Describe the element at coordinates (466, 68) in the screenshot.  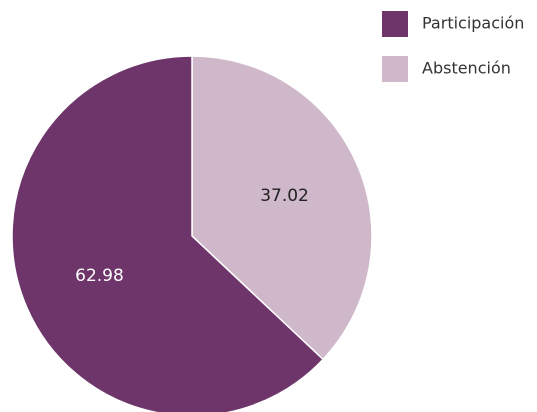
I see `legend-label: Abstención` at that location.